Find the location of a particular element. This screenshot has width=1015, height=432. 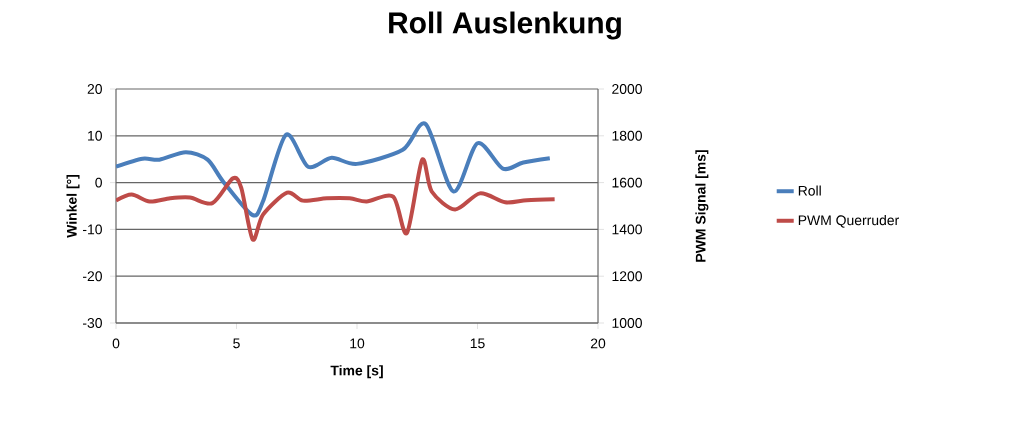

legend-label: Roll is located at coordinates (809, 190).